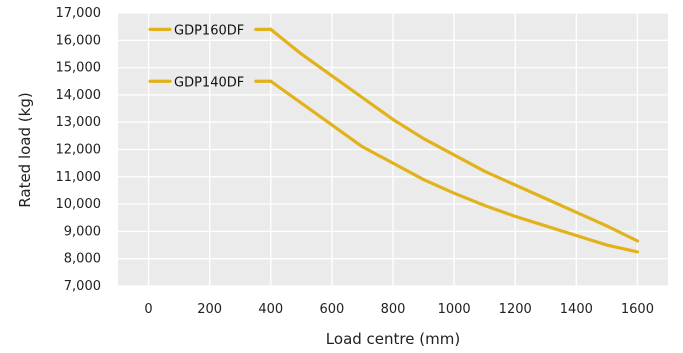  What do you see at coordinates (79, 68) in the screenshot?
I see `y-tick-label: 15,000` at bounding box center [79, 68].